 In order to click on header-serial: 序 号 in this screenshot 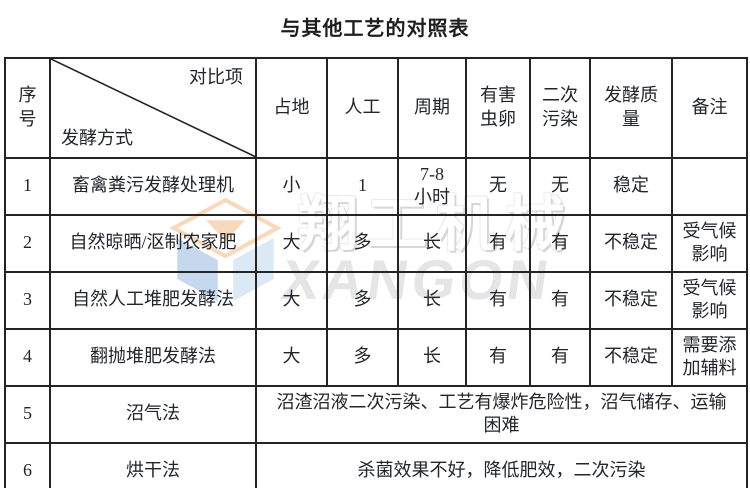, I will do `click(27, 108)`.